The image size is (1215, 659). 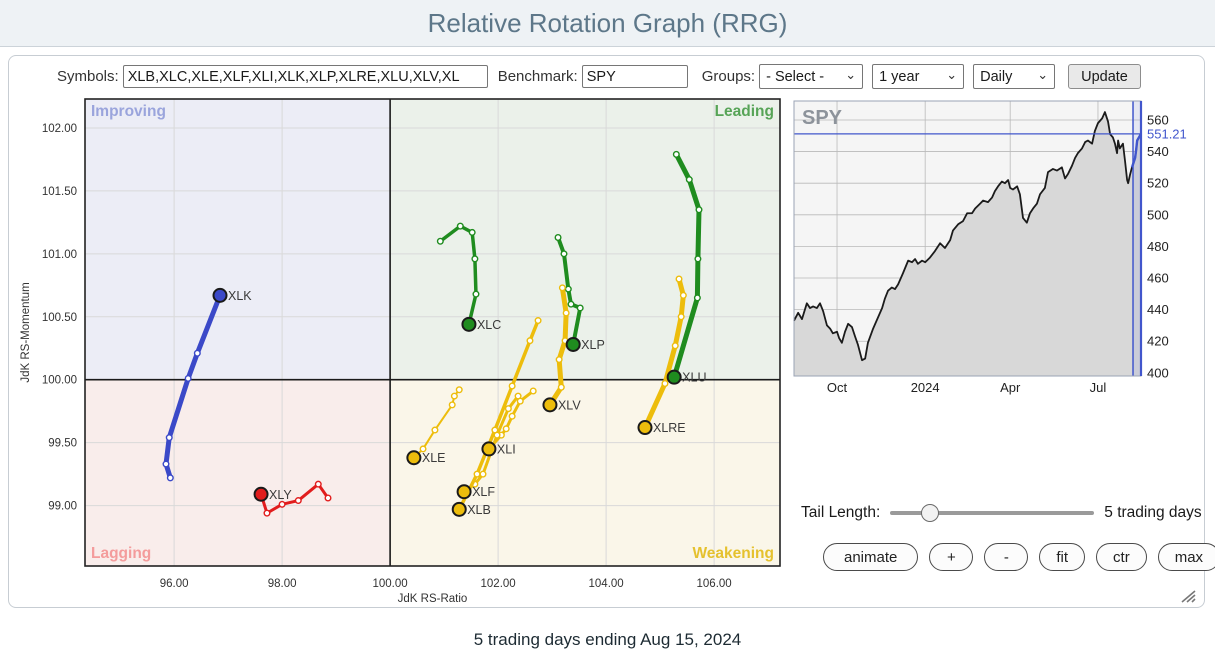 I want to click on svg-text: XLB, so click(x=479, y=510).